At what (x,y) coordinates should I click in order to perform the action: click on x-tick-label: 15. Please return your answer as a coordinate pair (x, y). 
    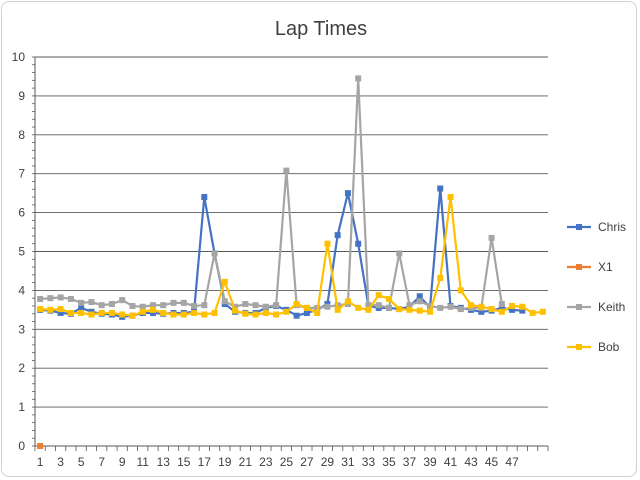
    Looking at the image, I should click on (184, 462).